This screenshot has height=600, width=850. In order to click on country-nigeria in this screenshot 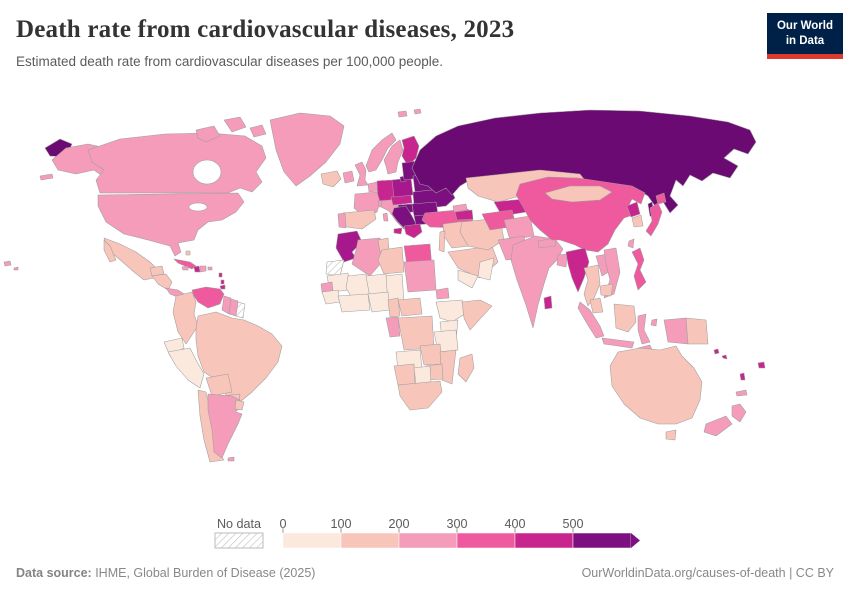, I will do `click(379, 302)`.